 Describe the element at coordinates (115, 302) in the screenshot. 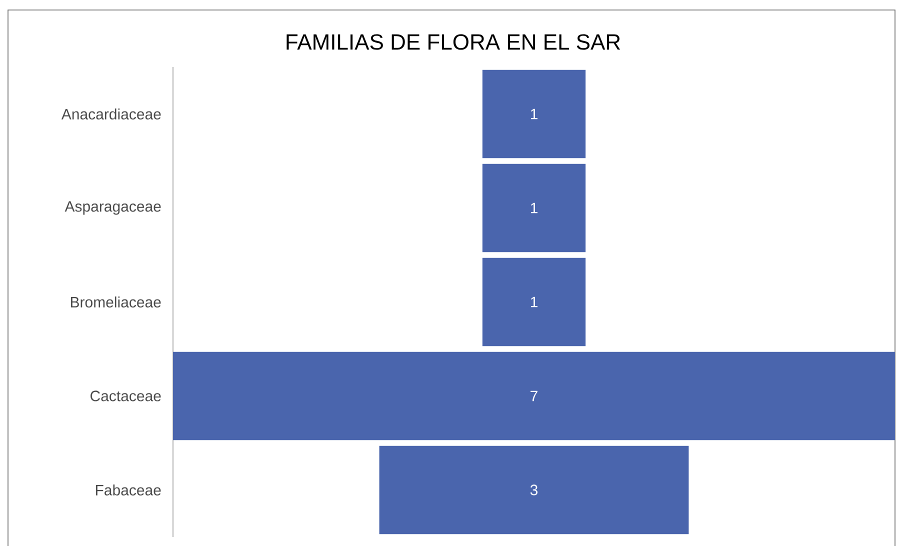

I see `category-label: Bromeliaceae` at that location.